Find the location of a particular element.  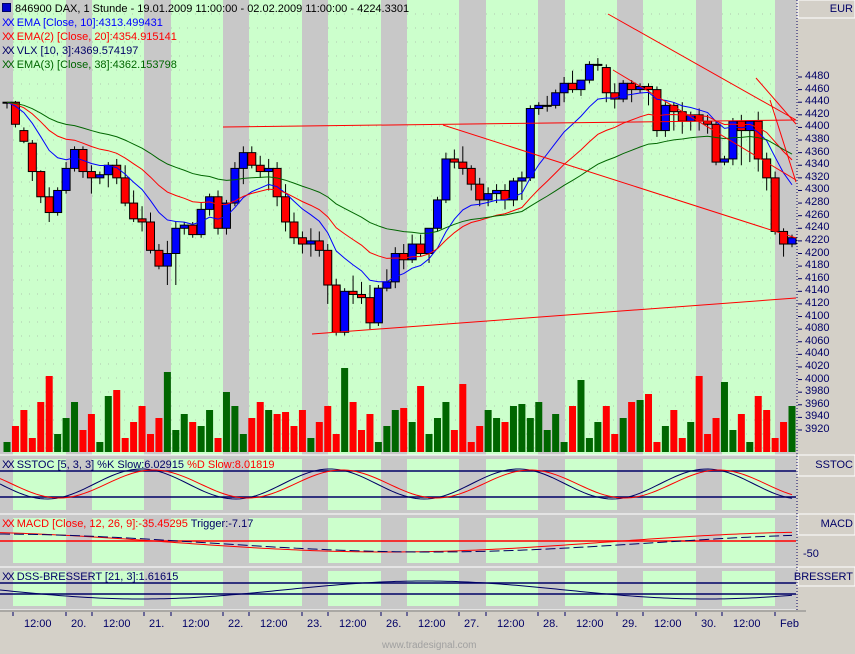

time-tick-label: 29. is located at coordinates (630, 624).